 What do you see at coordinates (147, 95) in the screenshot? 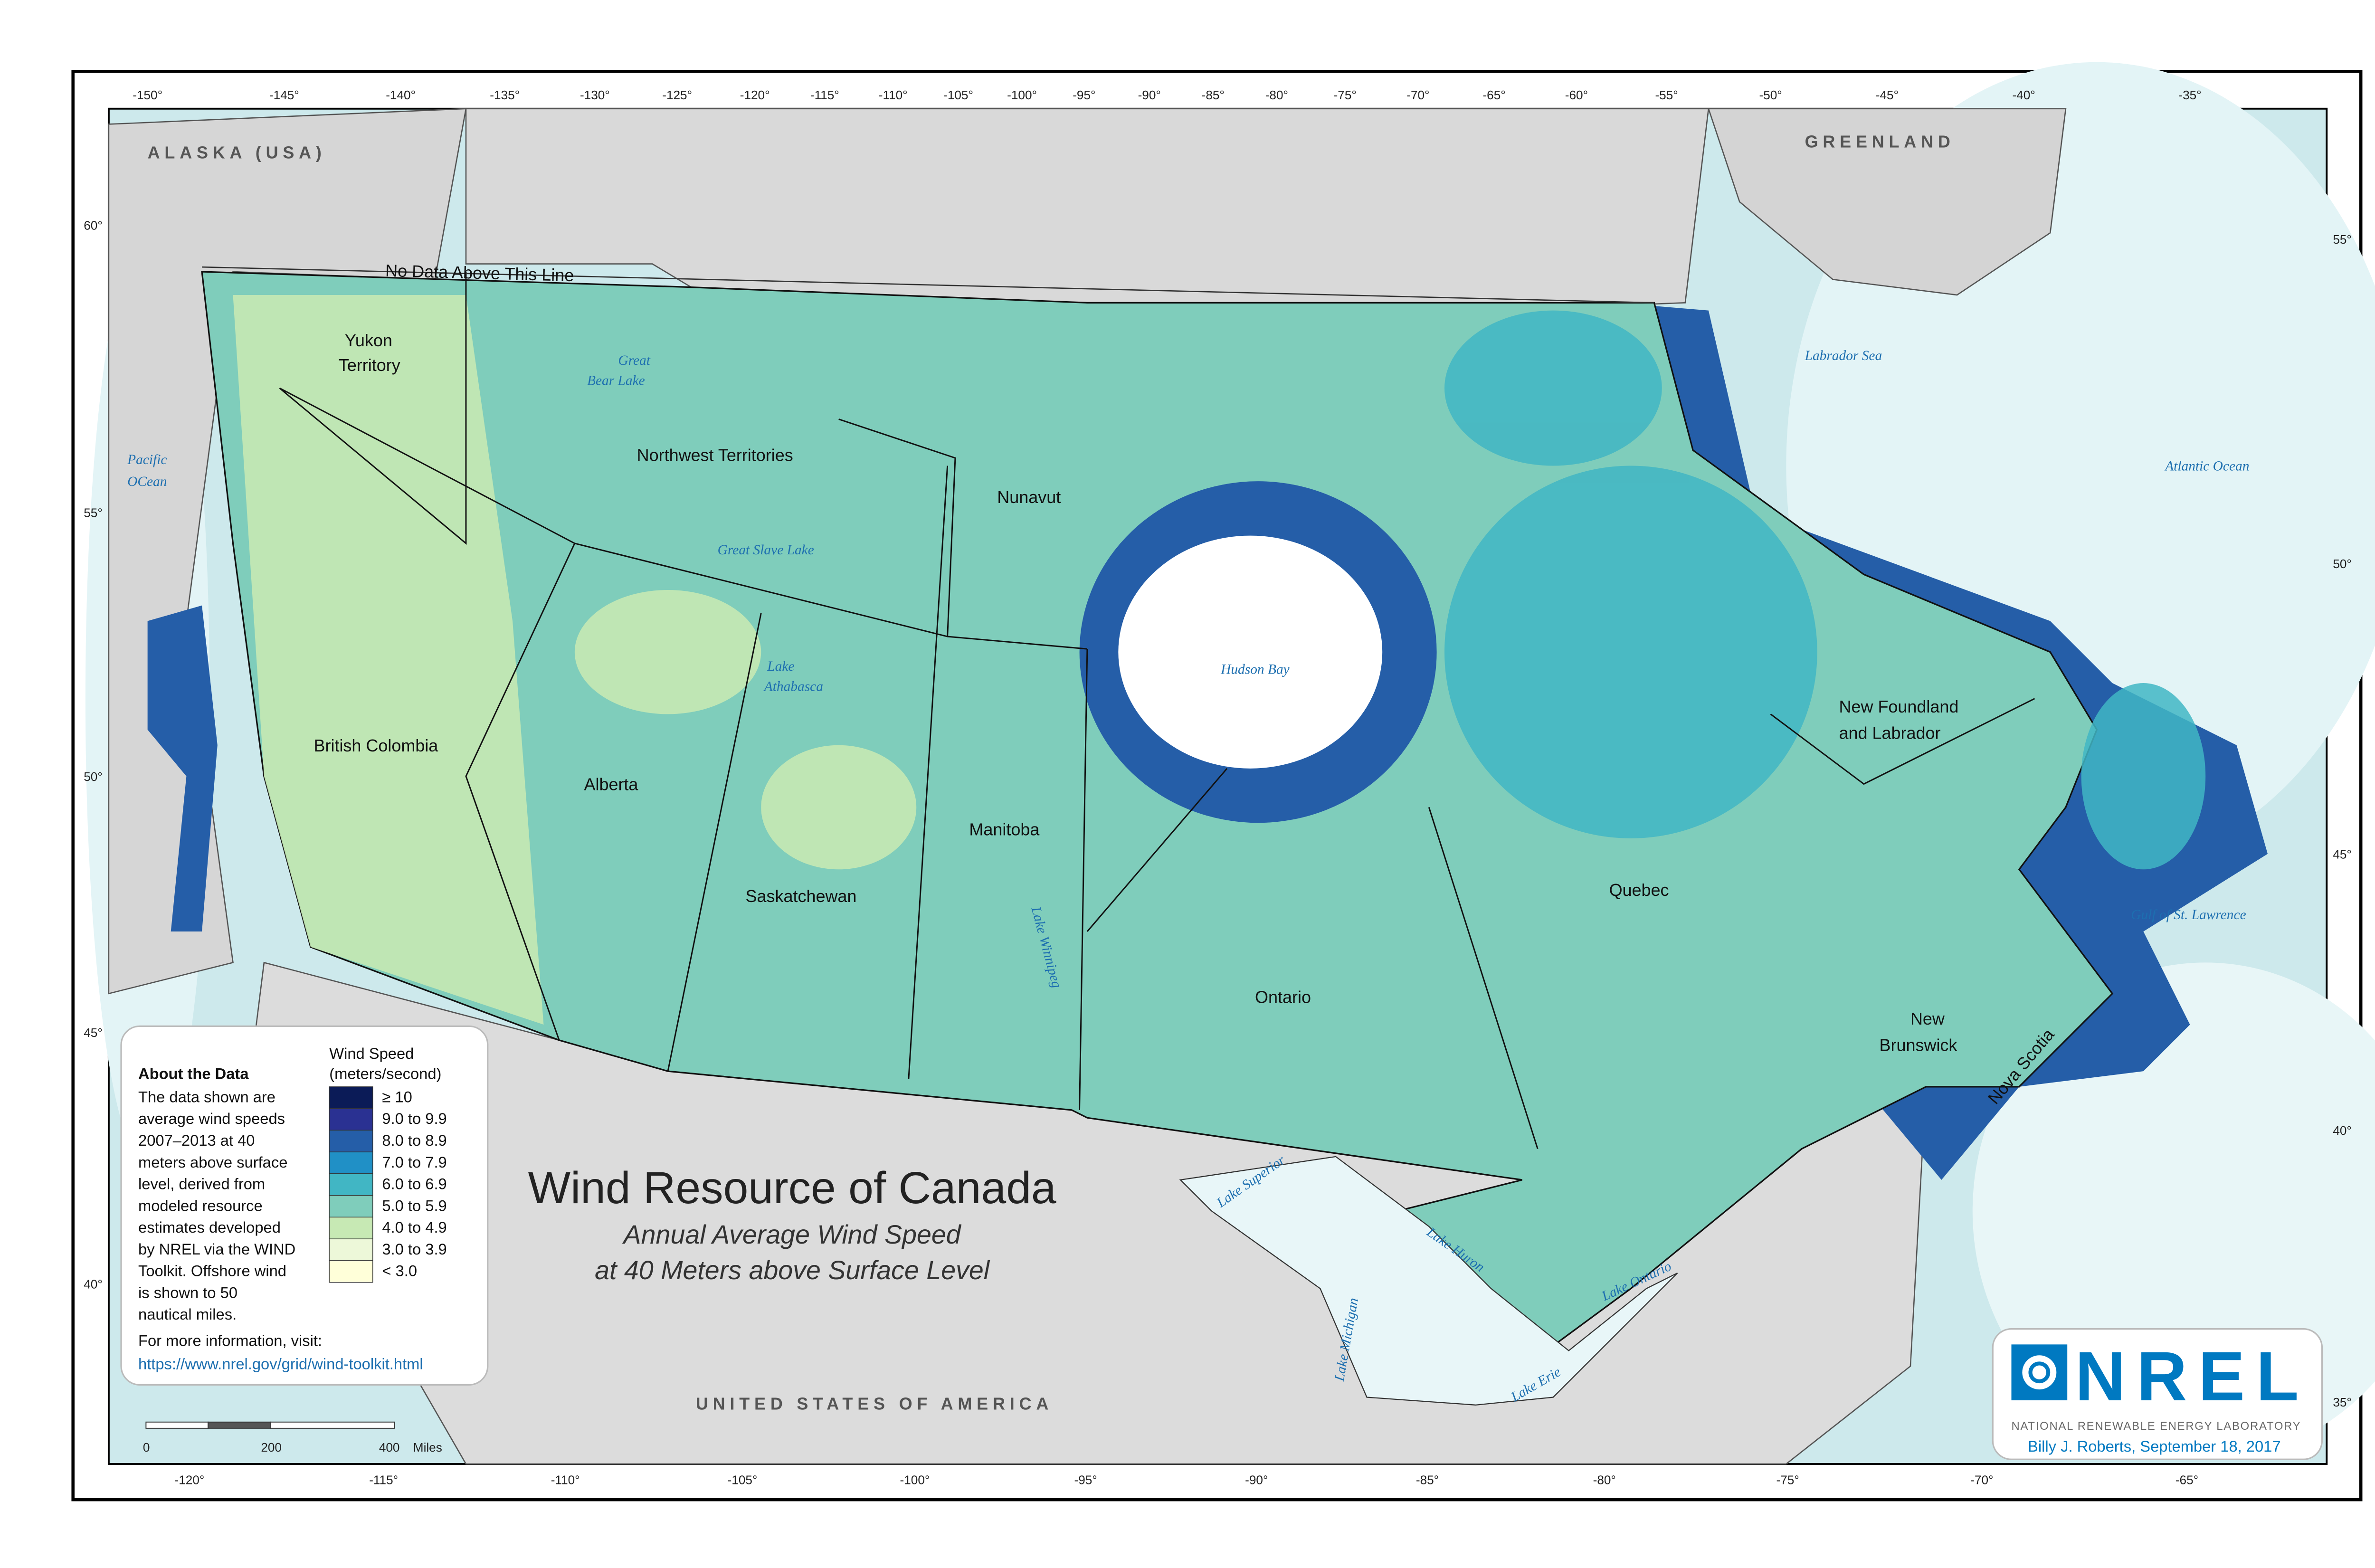
I see `longitude-tick-label: -150°` at bounding box center [147, 95].